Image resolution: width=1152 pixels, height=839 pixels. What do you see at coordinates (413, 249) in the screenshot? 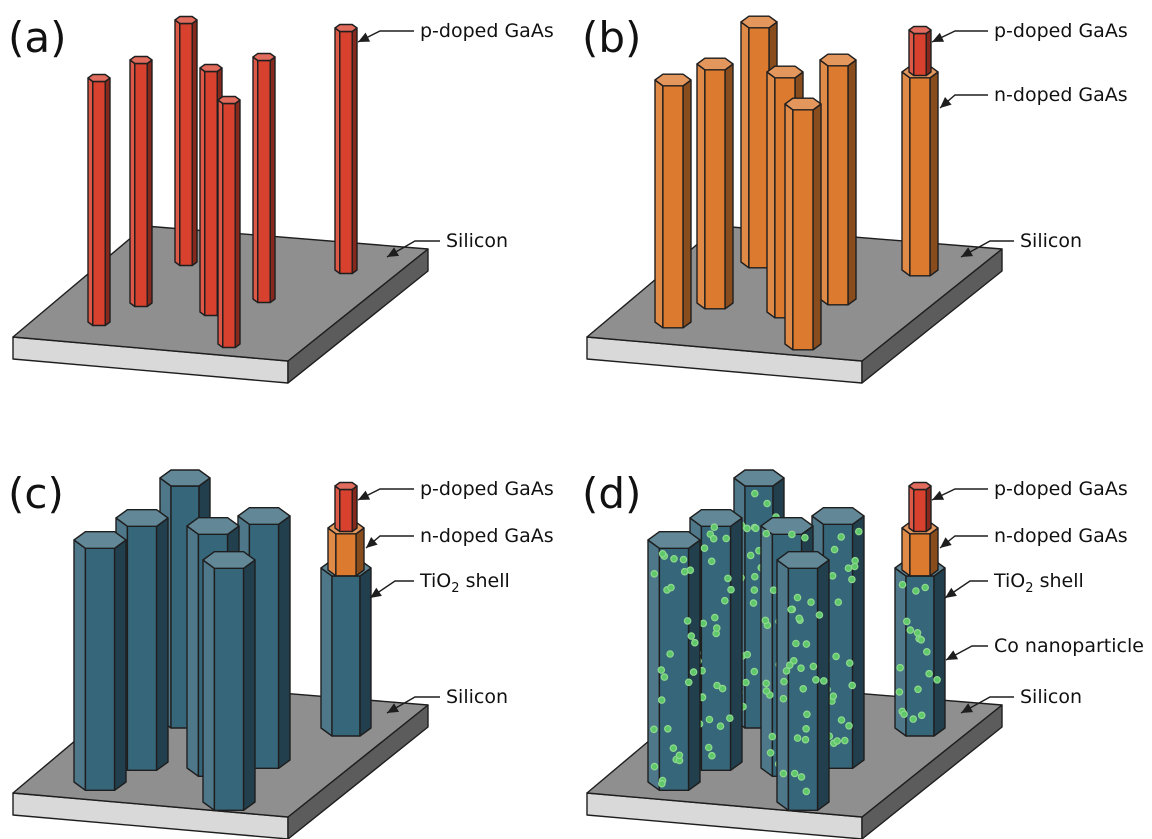
I see `panel-a-silicon-leader` at bounding box center [413, 249].